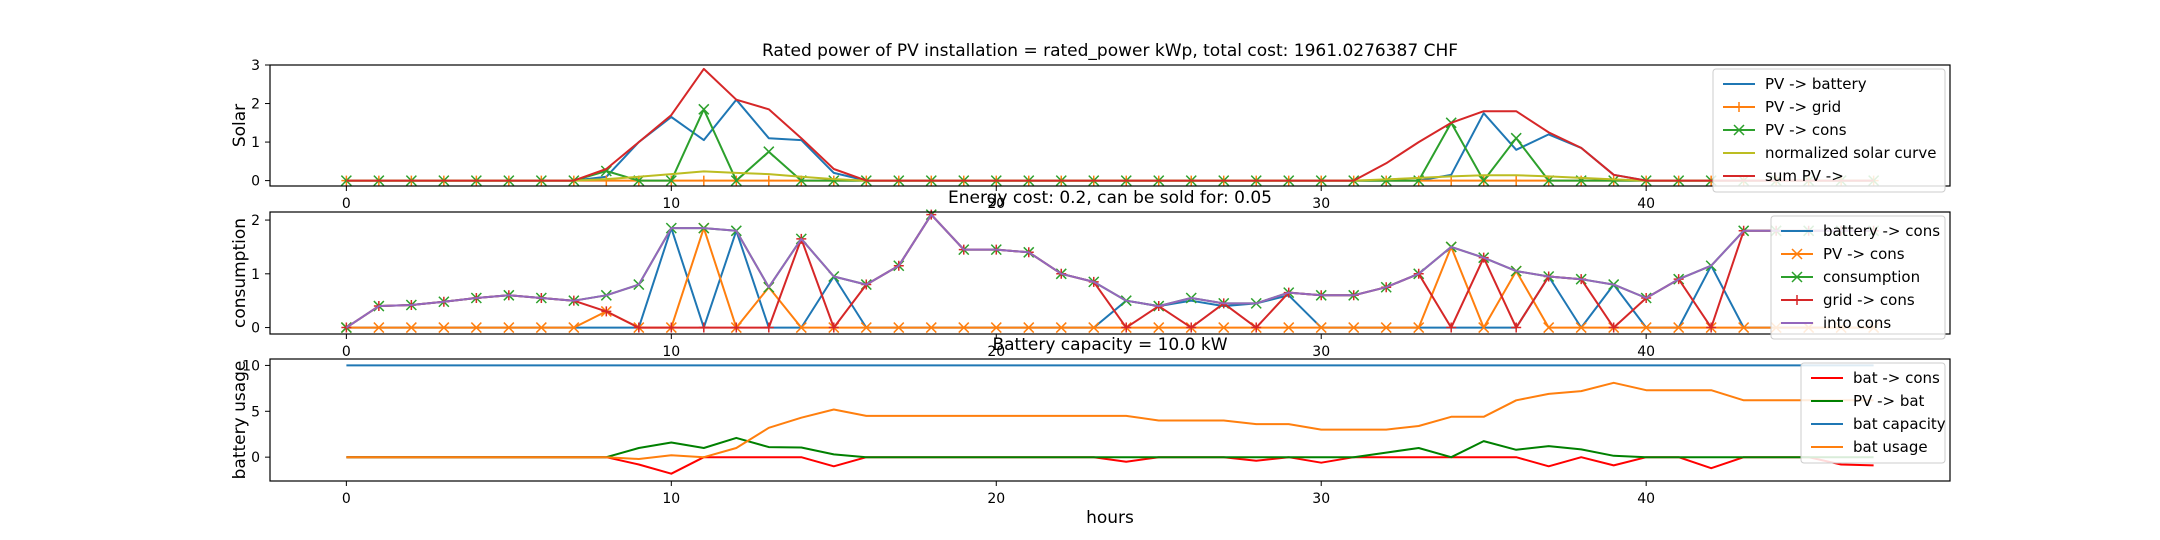 The width and height of the screenshot is (2160, 540). What do you see at coordinates (1110, 518) in the screenshot?
I see `panel-3-x-axis-label: hours` at bounding box center [1110, 518].